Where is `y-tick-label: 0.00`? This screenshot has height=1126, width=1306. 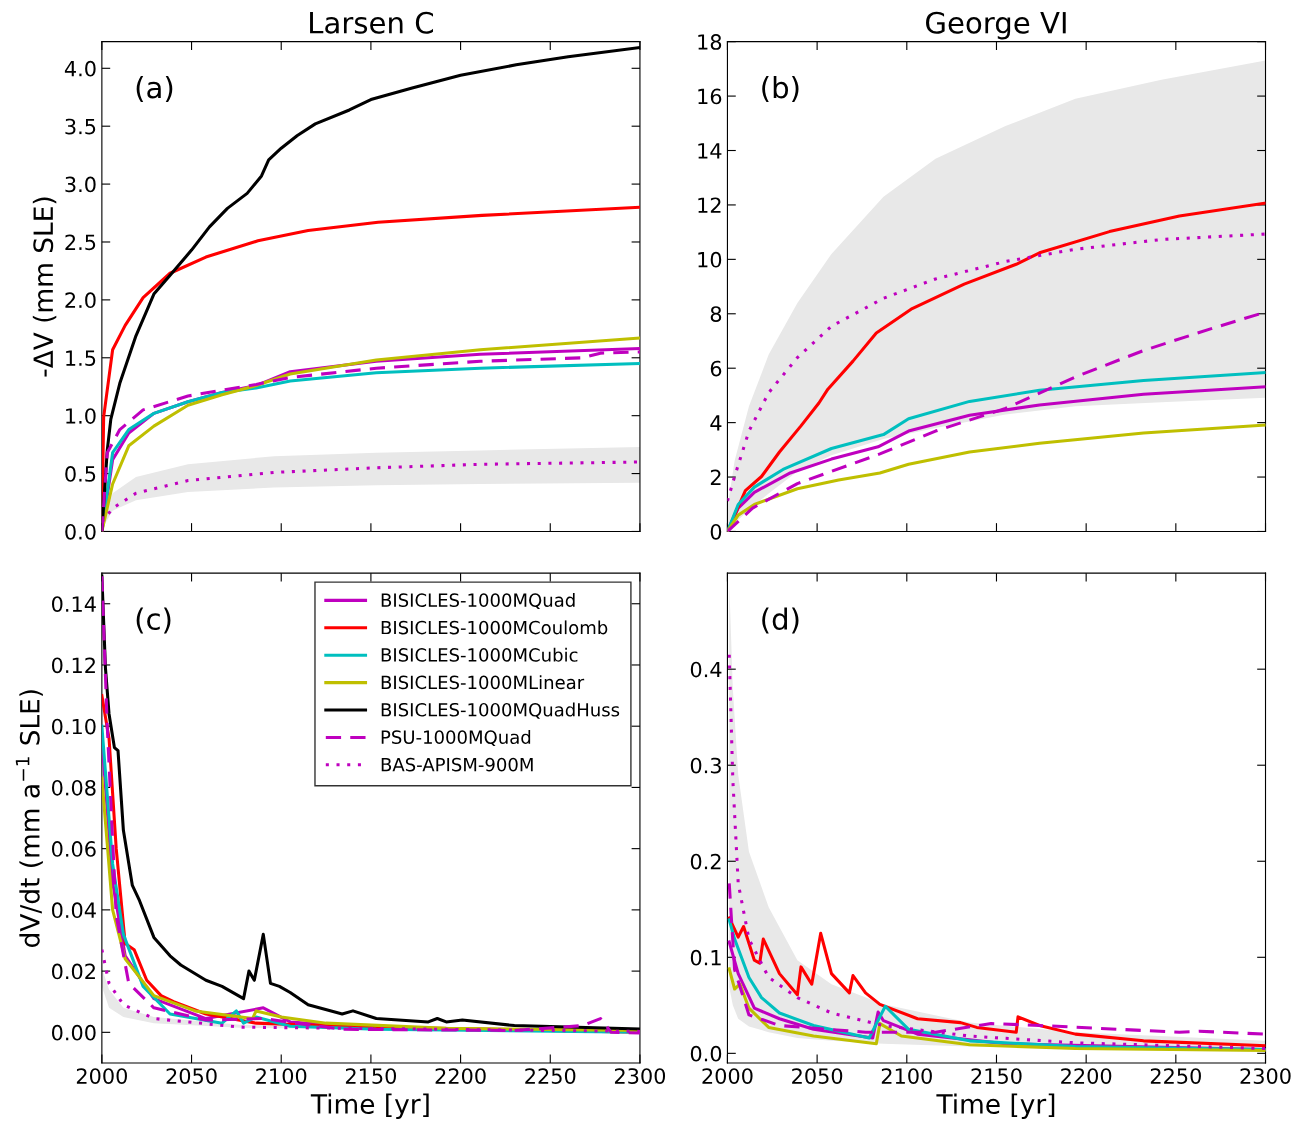 y-tick-label: 0.00 is located at coordinates (73, 1032).